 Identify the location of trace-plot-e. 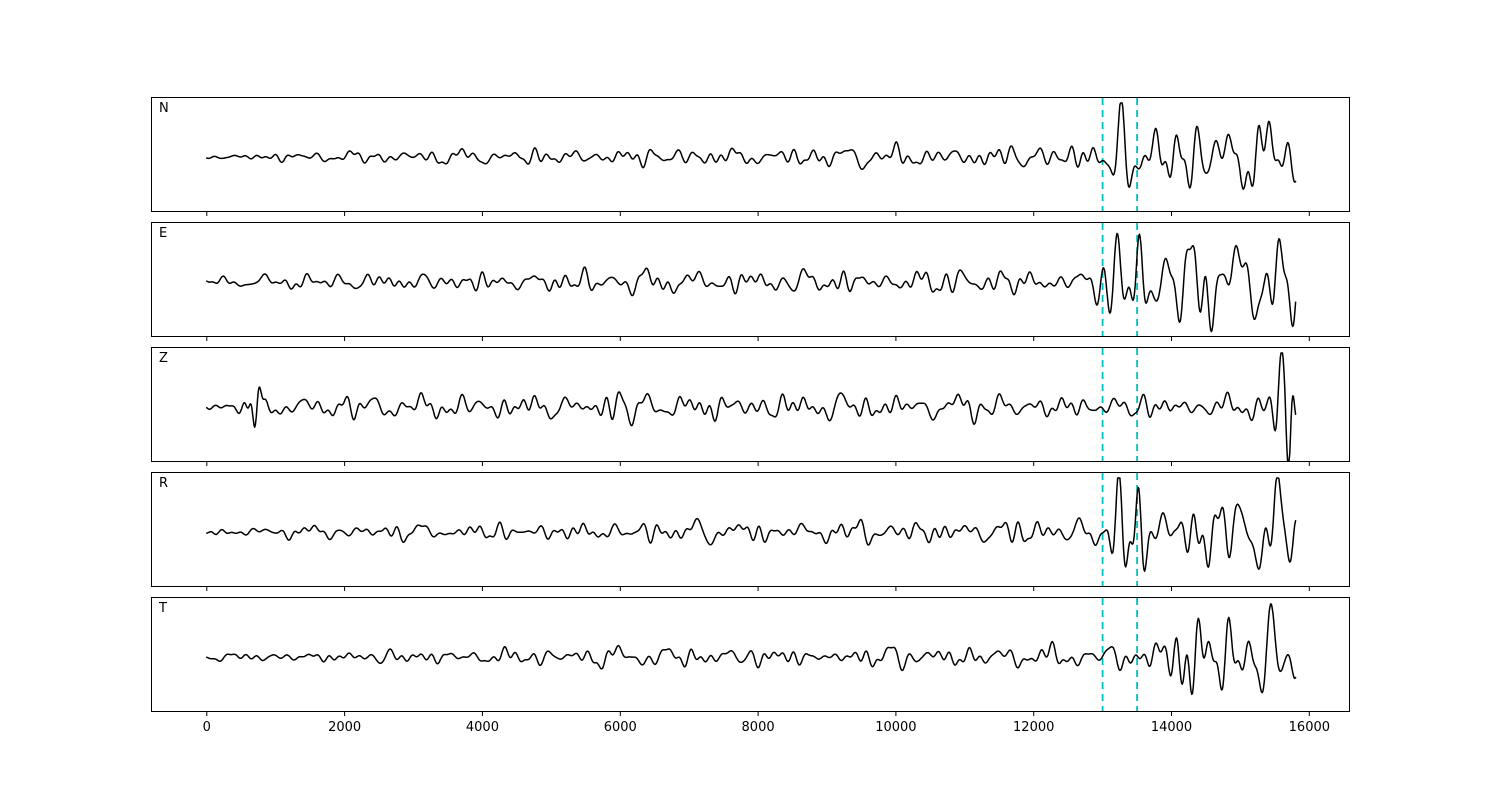
(750, 281).